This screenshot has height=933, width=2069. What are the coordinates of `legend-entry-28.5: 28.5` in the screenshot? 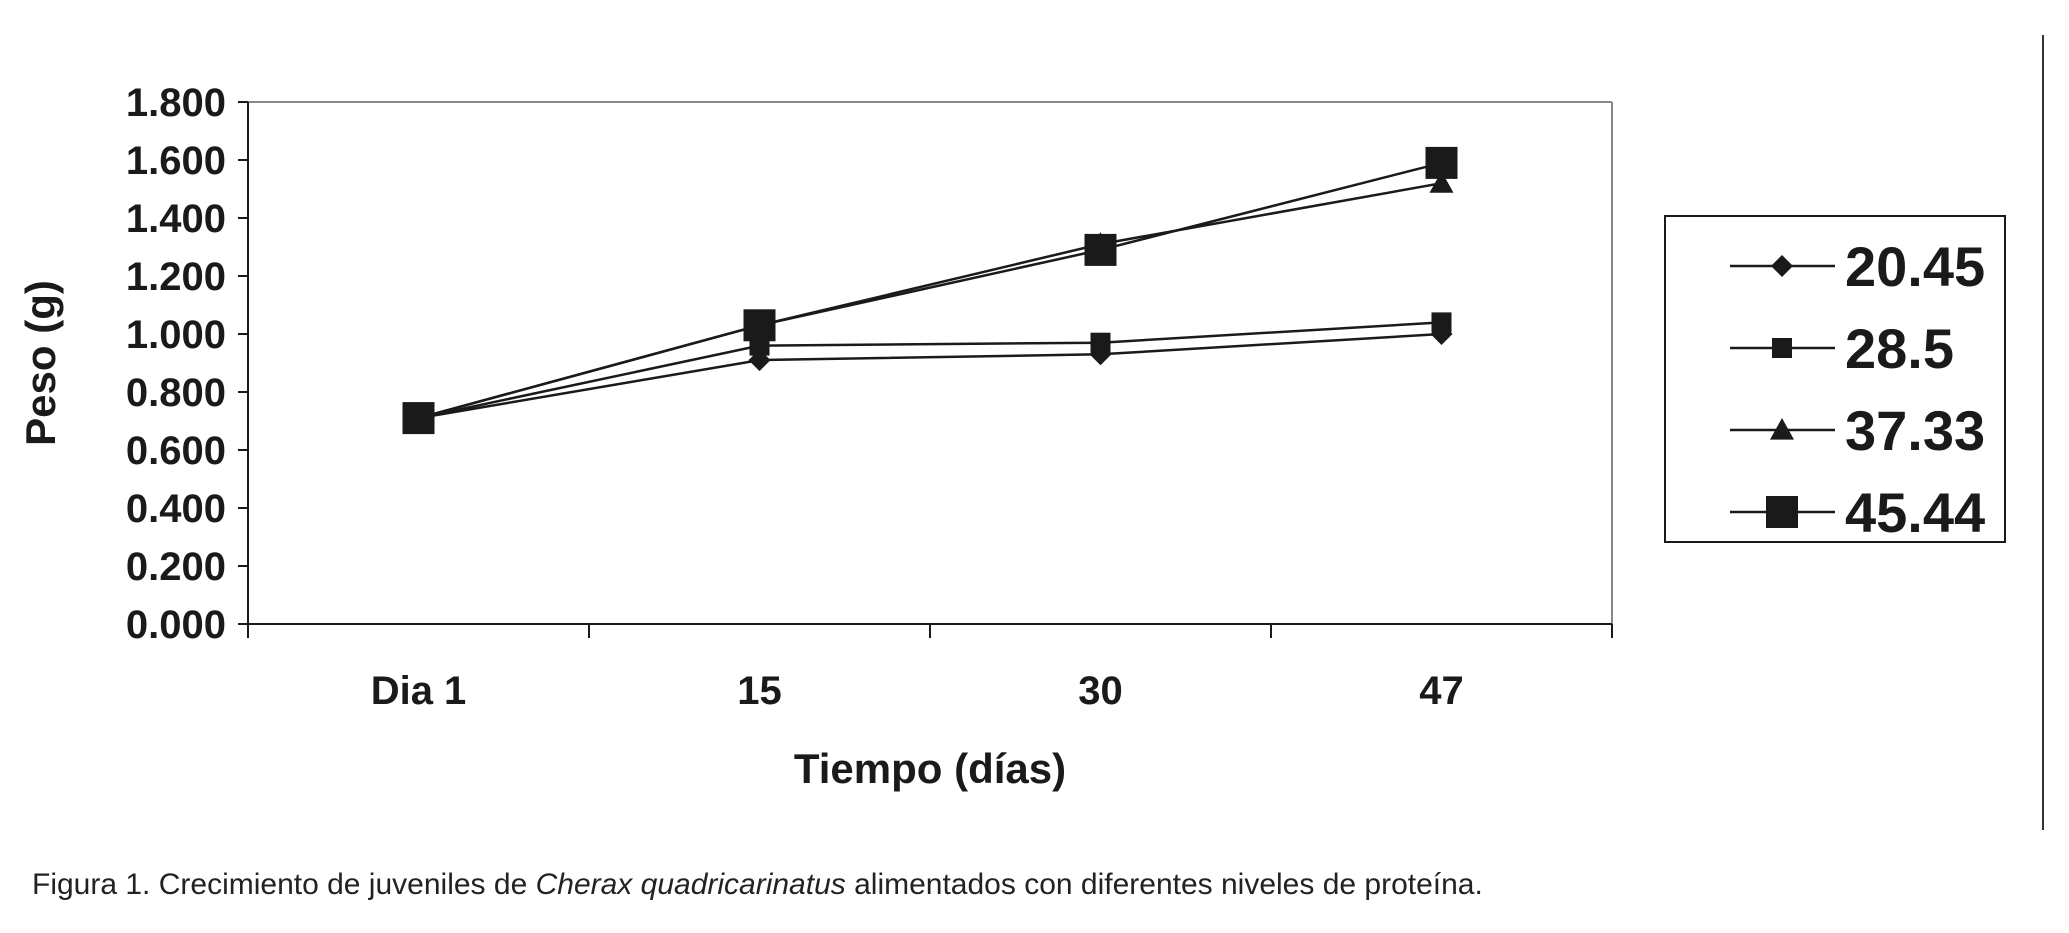 It's located at (1842, 348).